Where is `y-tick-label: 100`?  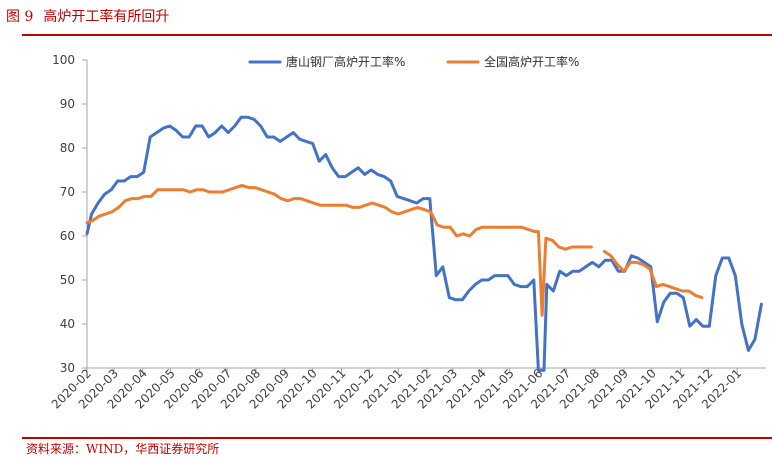 y-tick-label: 100 is located at coordinates (63, 60).